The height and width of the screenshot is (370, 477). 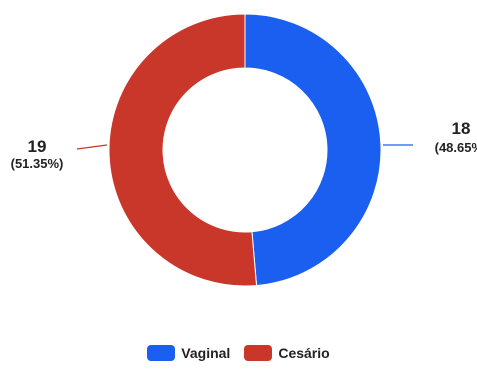 I want to click on percent-label-cesario: (51.35%), so click(x=37, y=163).